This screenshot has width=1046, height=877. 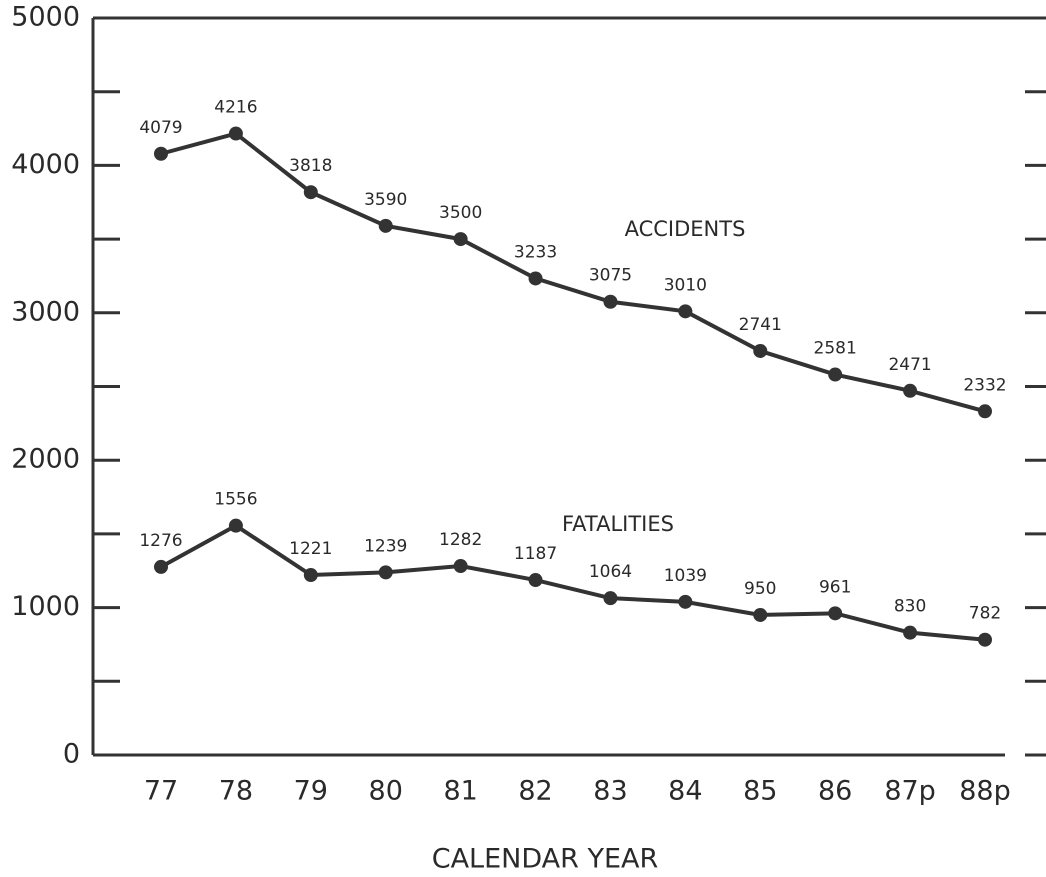 I want to click on series-label: ACCIDENTS, so click(x=685, y=229).